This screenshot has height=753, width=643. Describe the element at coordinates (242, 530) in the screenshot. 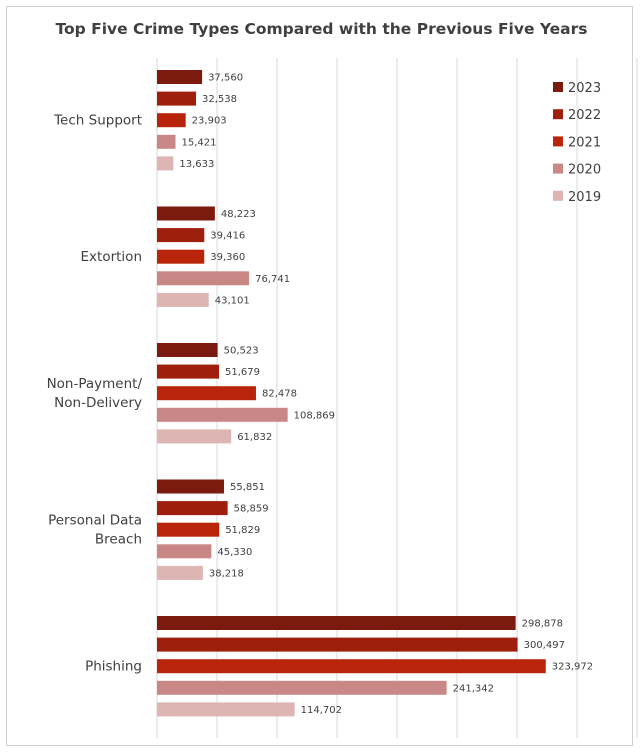

I see `data-label: 51,829` at that location.